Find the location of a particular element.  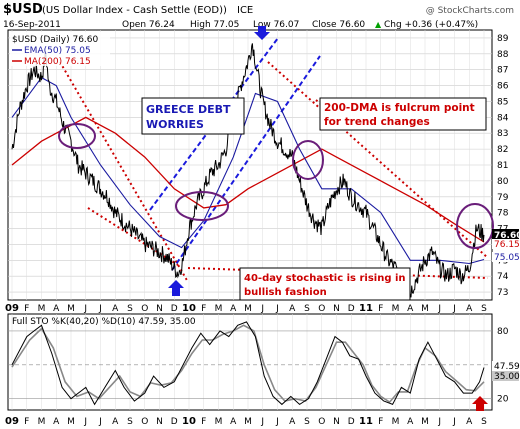

price-y-tick-label: 81 is located at coordinates (502, 166).